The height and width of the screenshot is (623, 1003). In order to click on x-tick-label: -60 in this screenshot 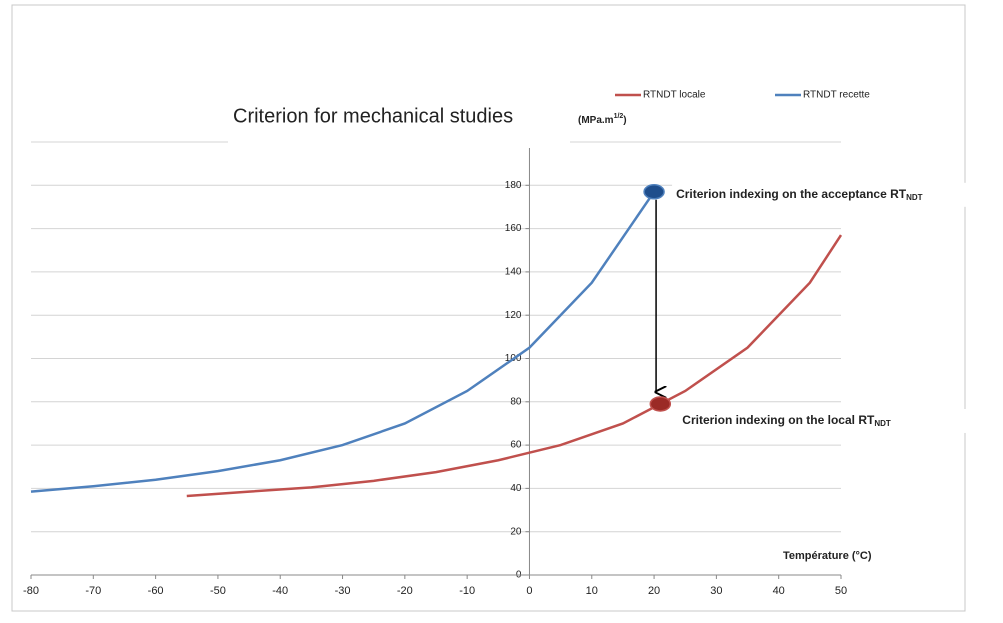, I will do `click(156, 591)`.